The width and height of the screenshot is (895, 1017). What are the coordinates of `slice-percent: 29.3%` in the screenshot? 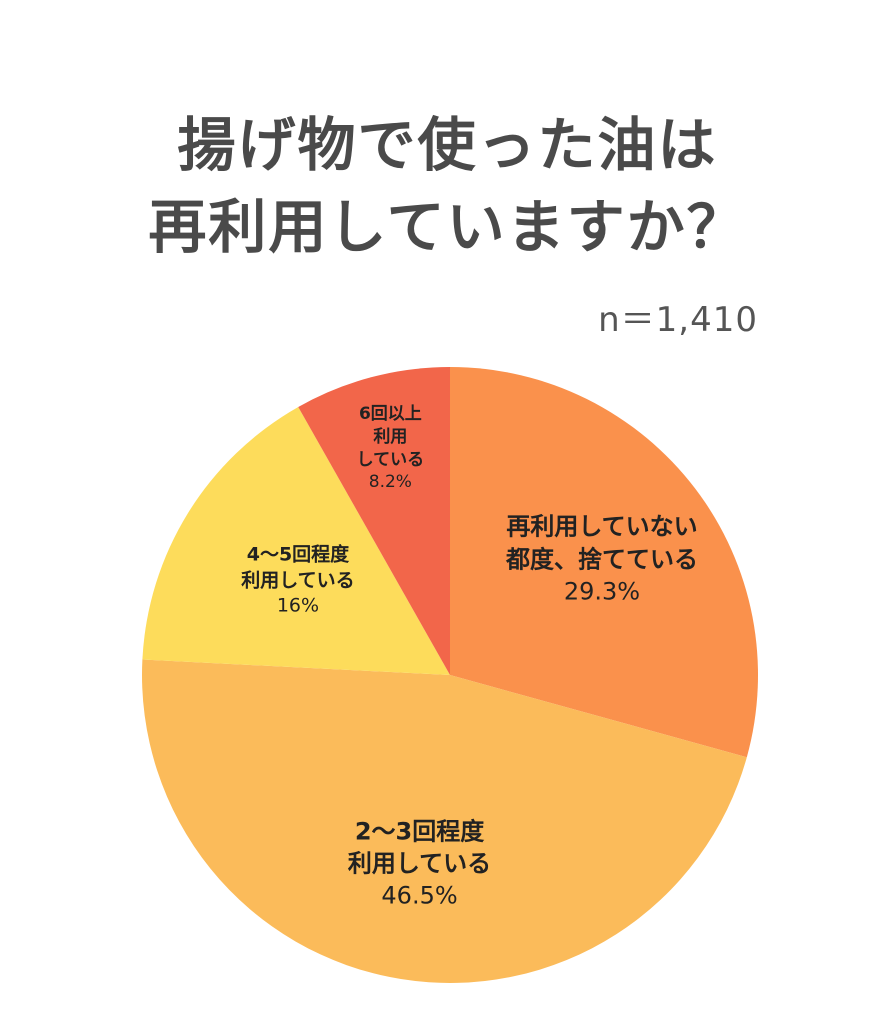 It's located at (602, 591).